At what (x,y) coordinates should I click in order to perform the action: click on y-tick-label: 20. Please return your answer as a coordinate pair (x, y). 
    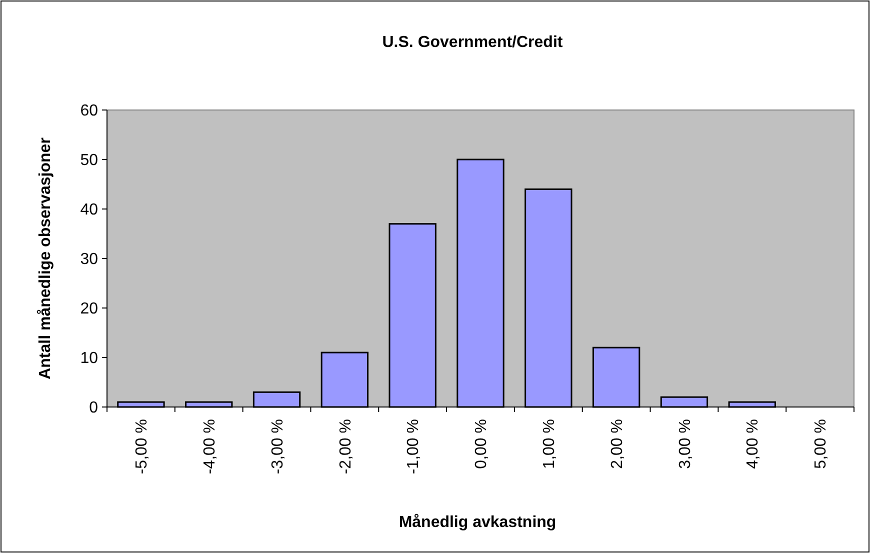
    Looking at the image, I should click on (89, 309).